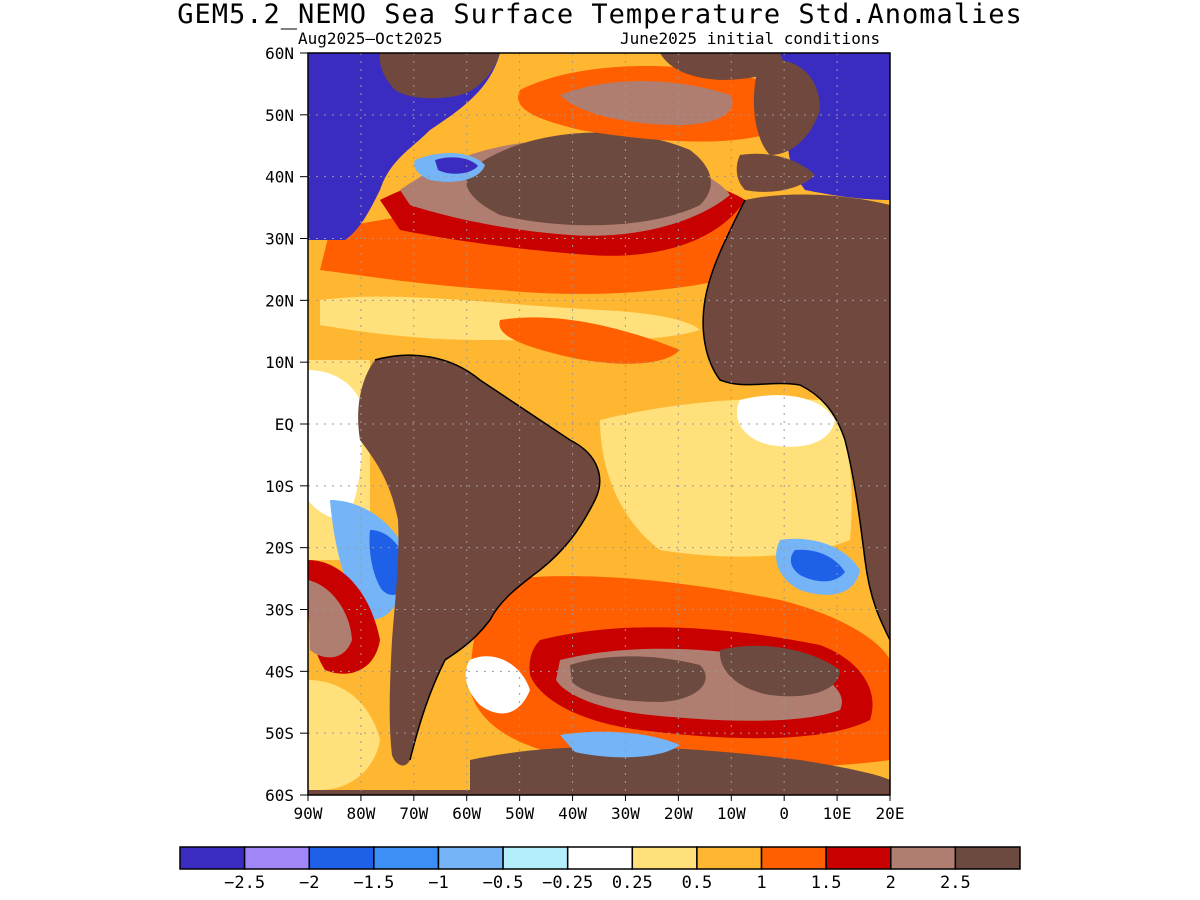  Describe the element at coordinates (279, 115) in the screenshot. I see `latitude-label: 50N` at that location.